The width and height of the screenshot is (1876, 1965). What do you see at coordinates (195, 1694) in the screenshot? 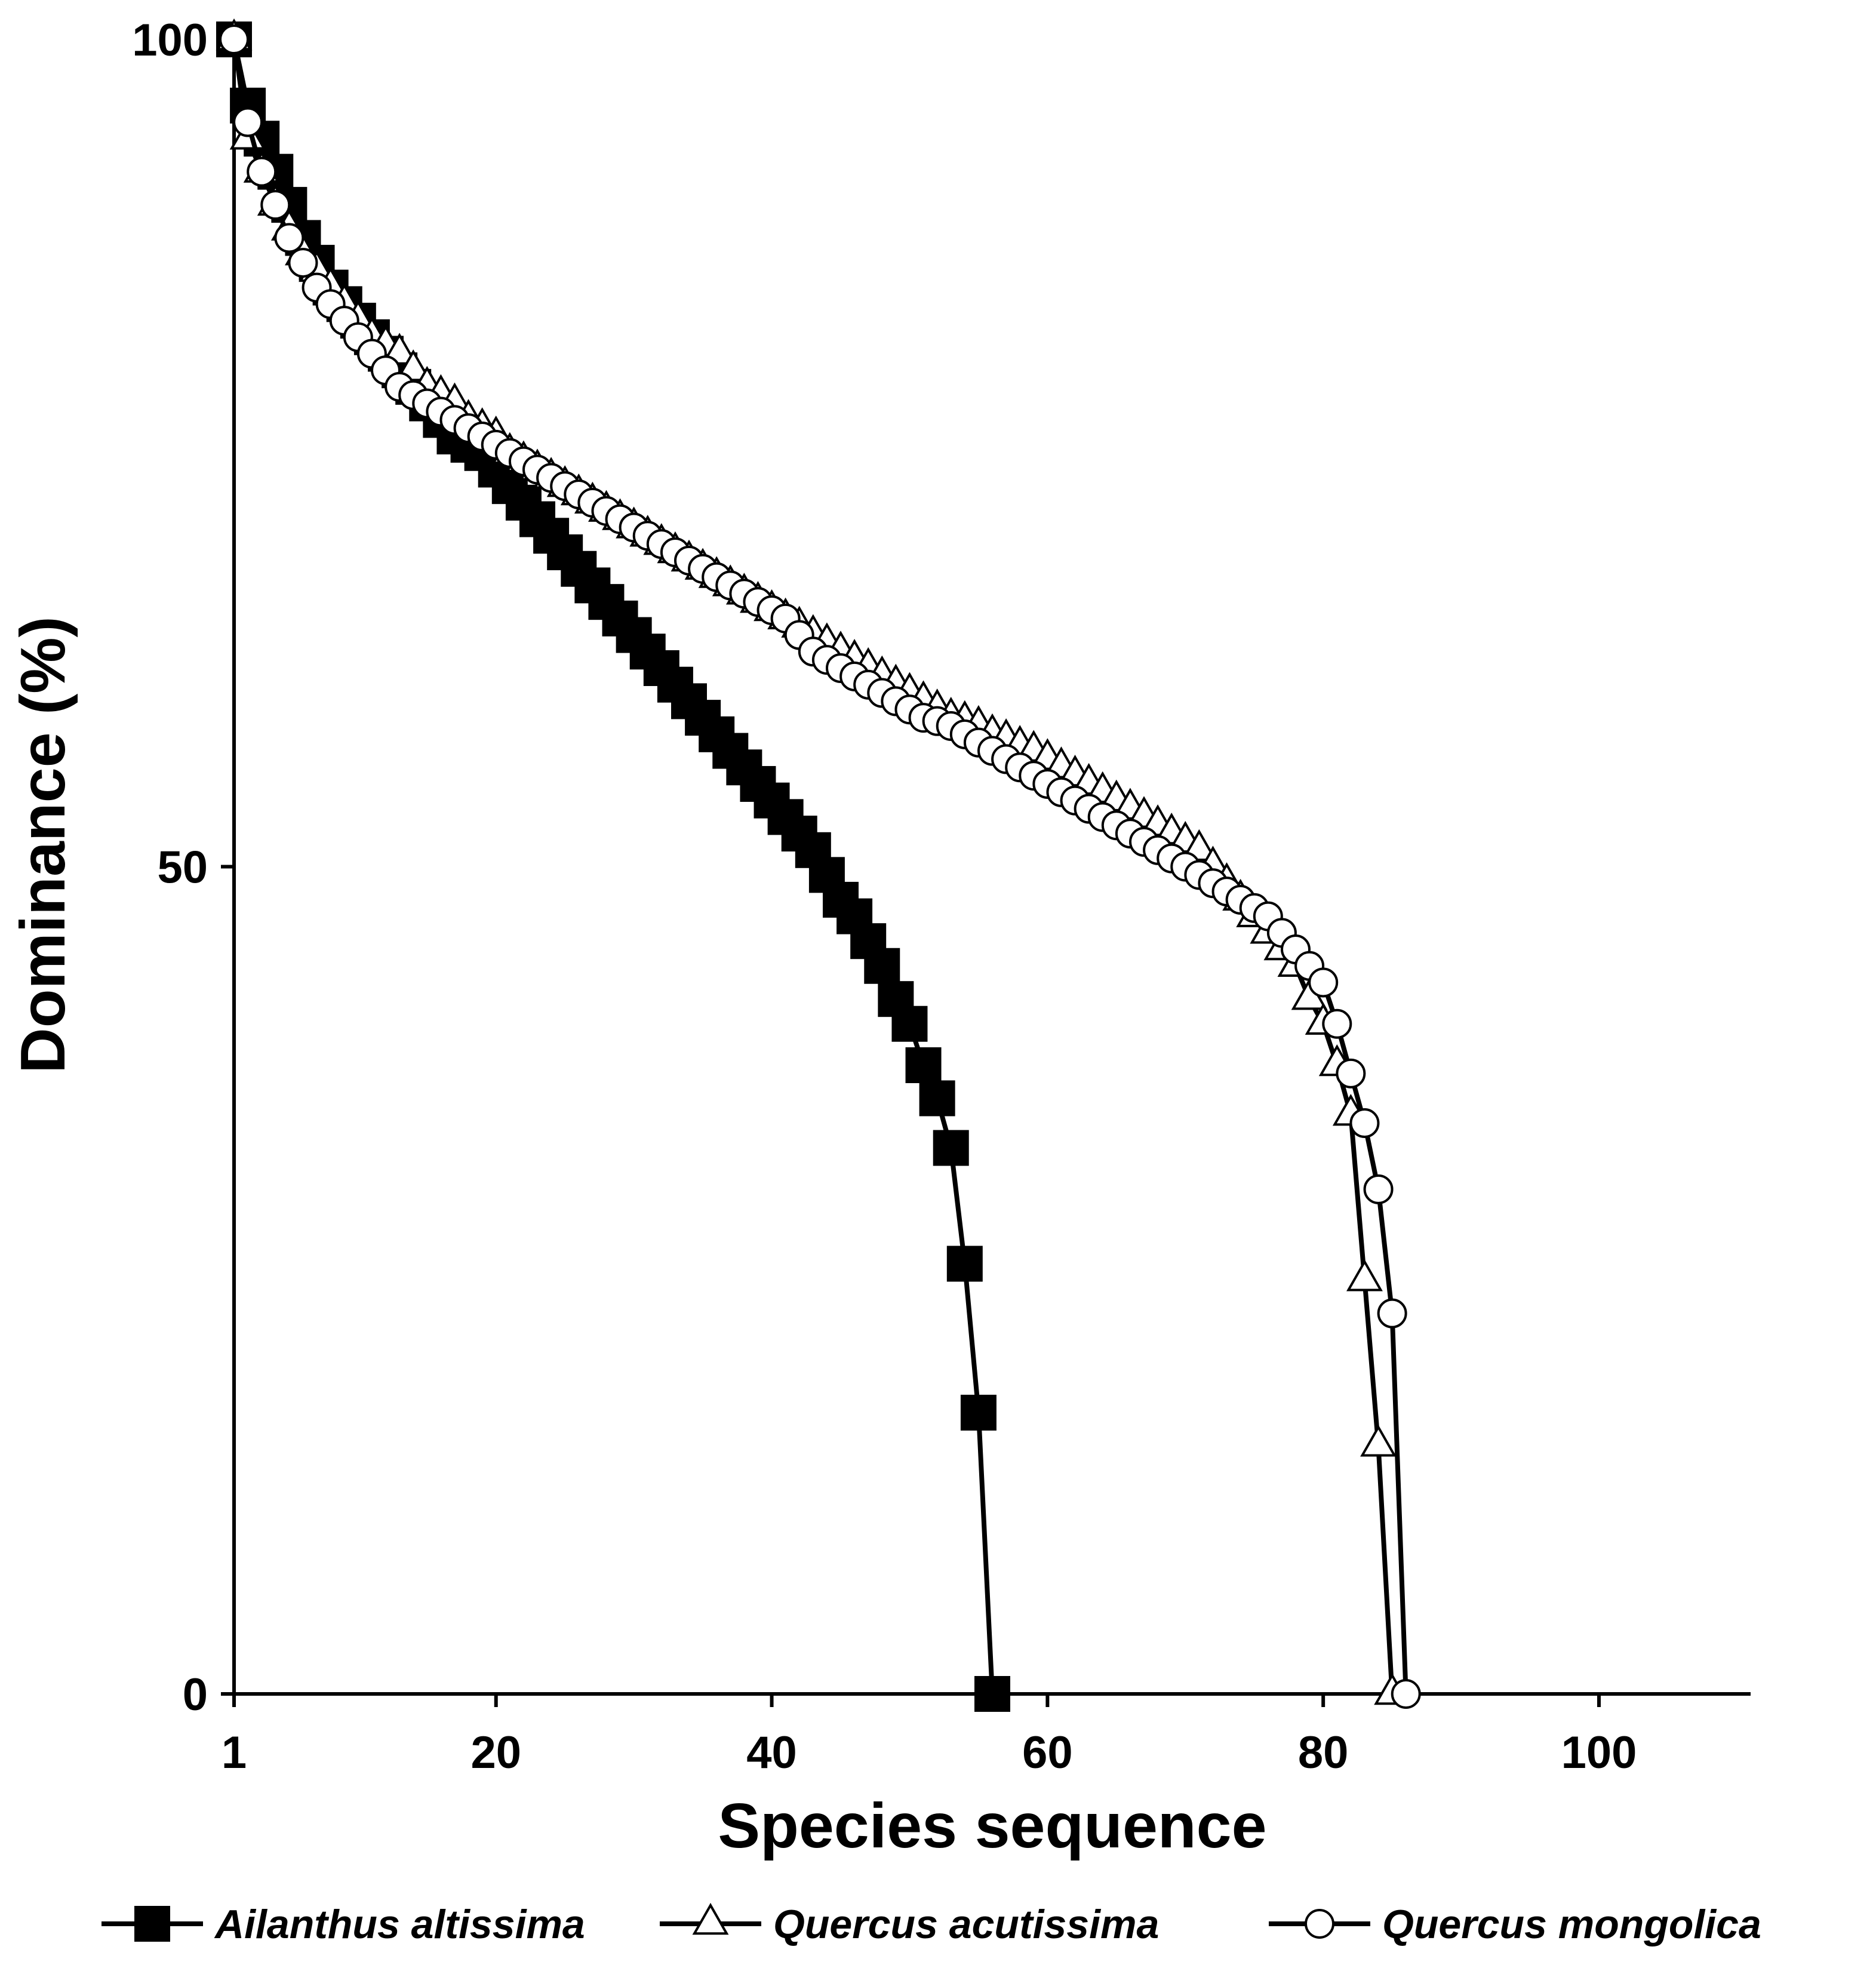
I see `y-tick-label: 0` at bounding box center [195, 1694].